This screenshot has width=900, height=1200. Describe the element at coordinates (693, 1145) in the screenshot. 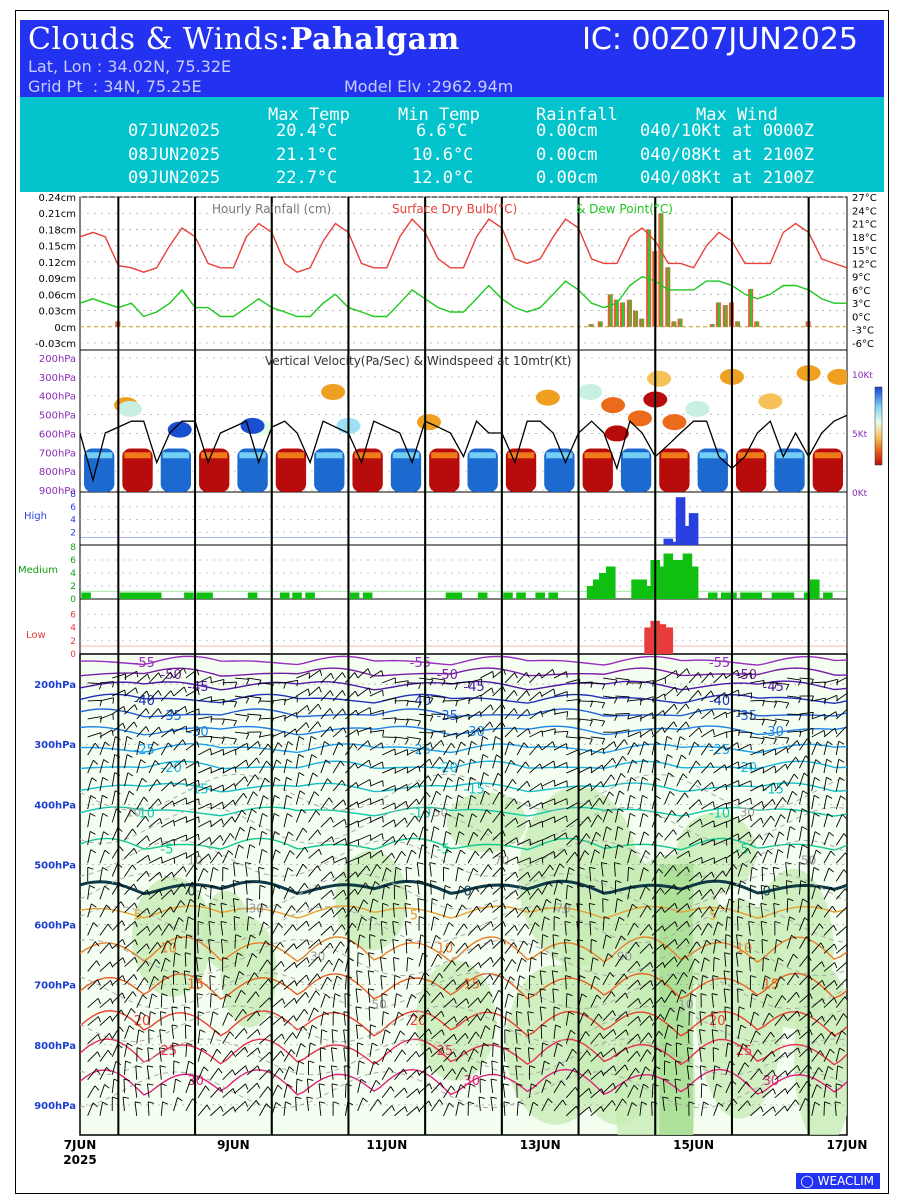

I see `date-label: 15JUN` at that location.